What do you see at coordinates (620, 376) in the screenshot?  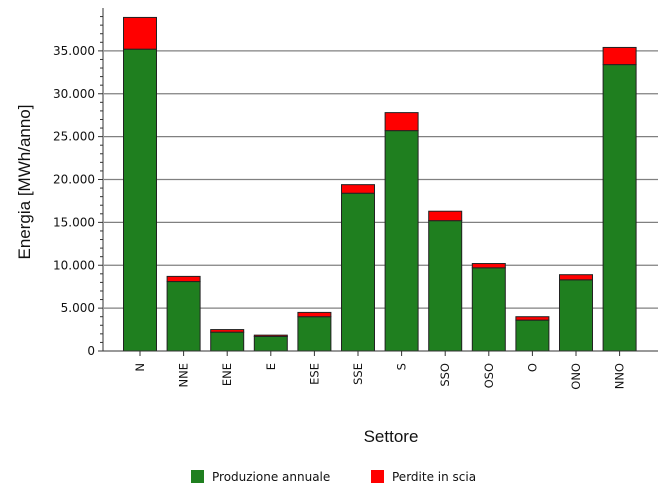 I see `x-tick-label: NNO` at bounding box center [620, 376].